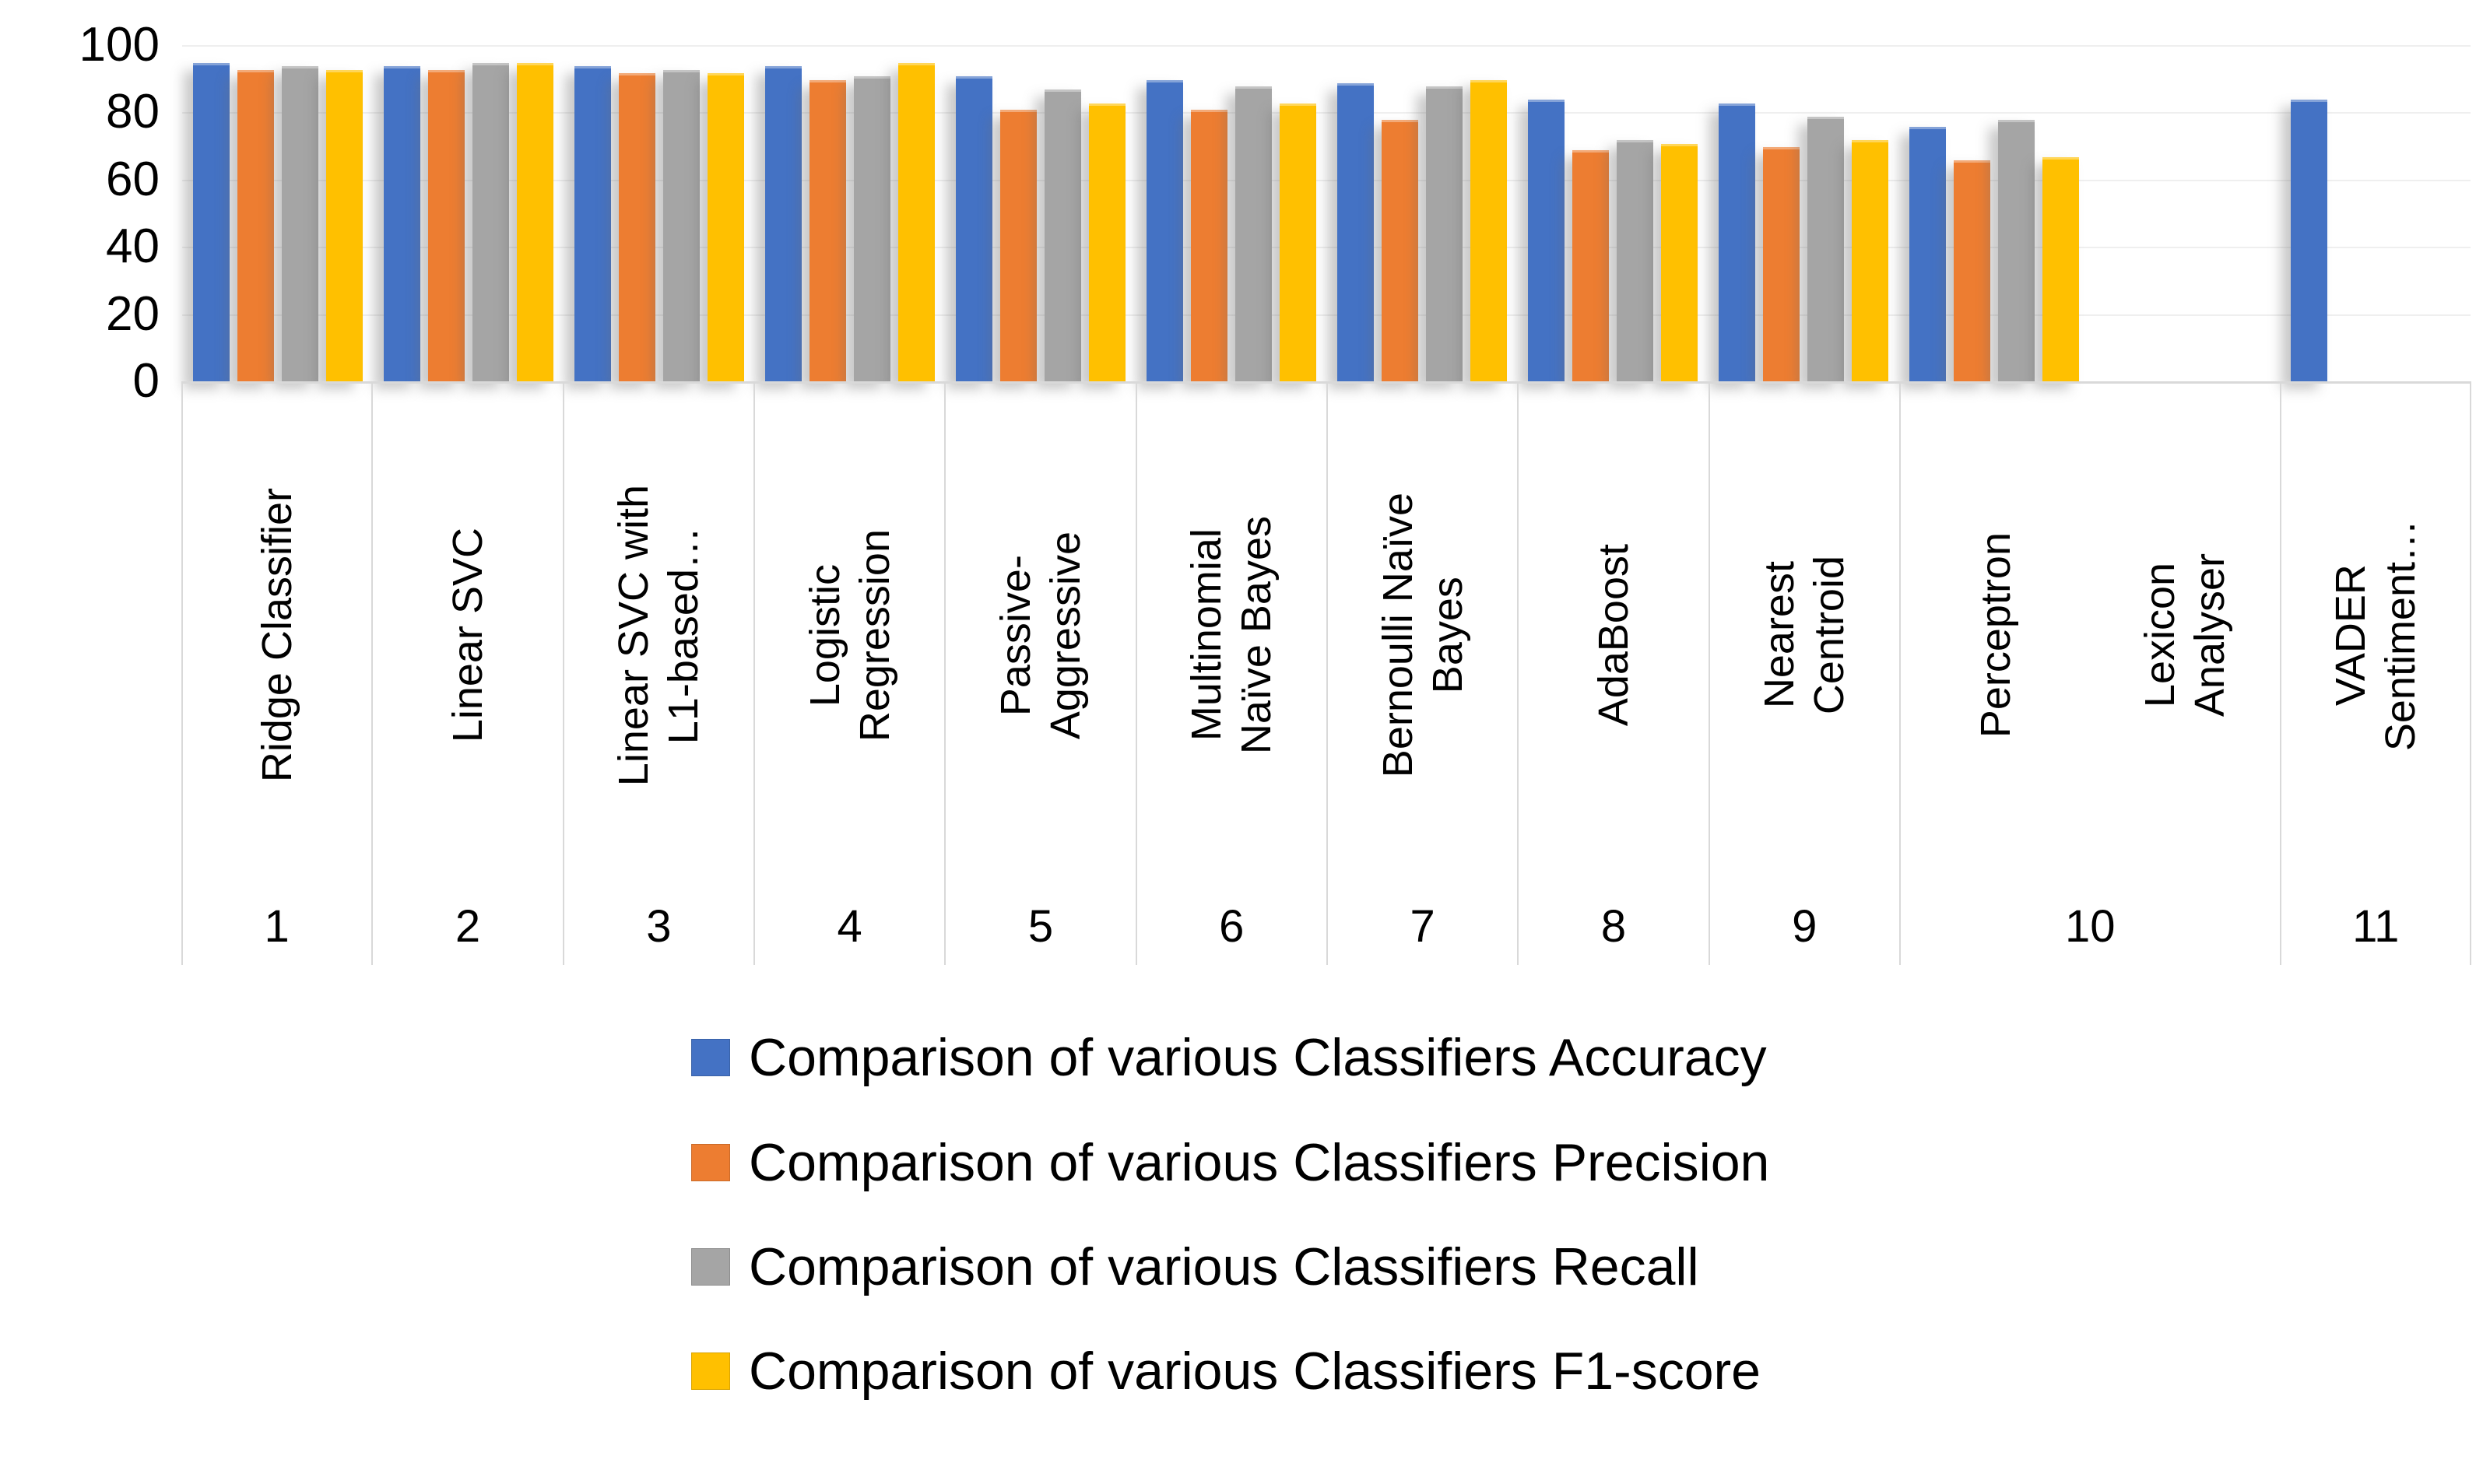 This screenshot has width=2490, height=1484. Describe the element at coordinates (1230, 926) in the screenshot. I see `group-number-label: 6` at that location.